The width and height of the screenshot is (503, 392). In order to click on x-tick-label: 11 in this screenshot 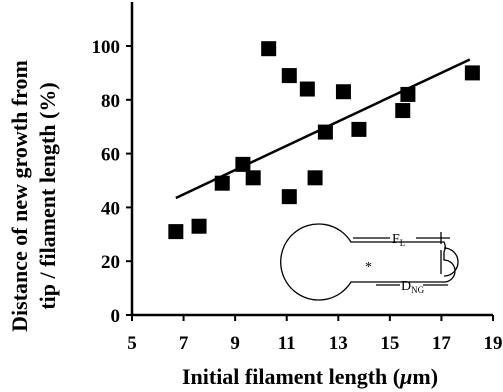, I will do `click(287, 343)`.